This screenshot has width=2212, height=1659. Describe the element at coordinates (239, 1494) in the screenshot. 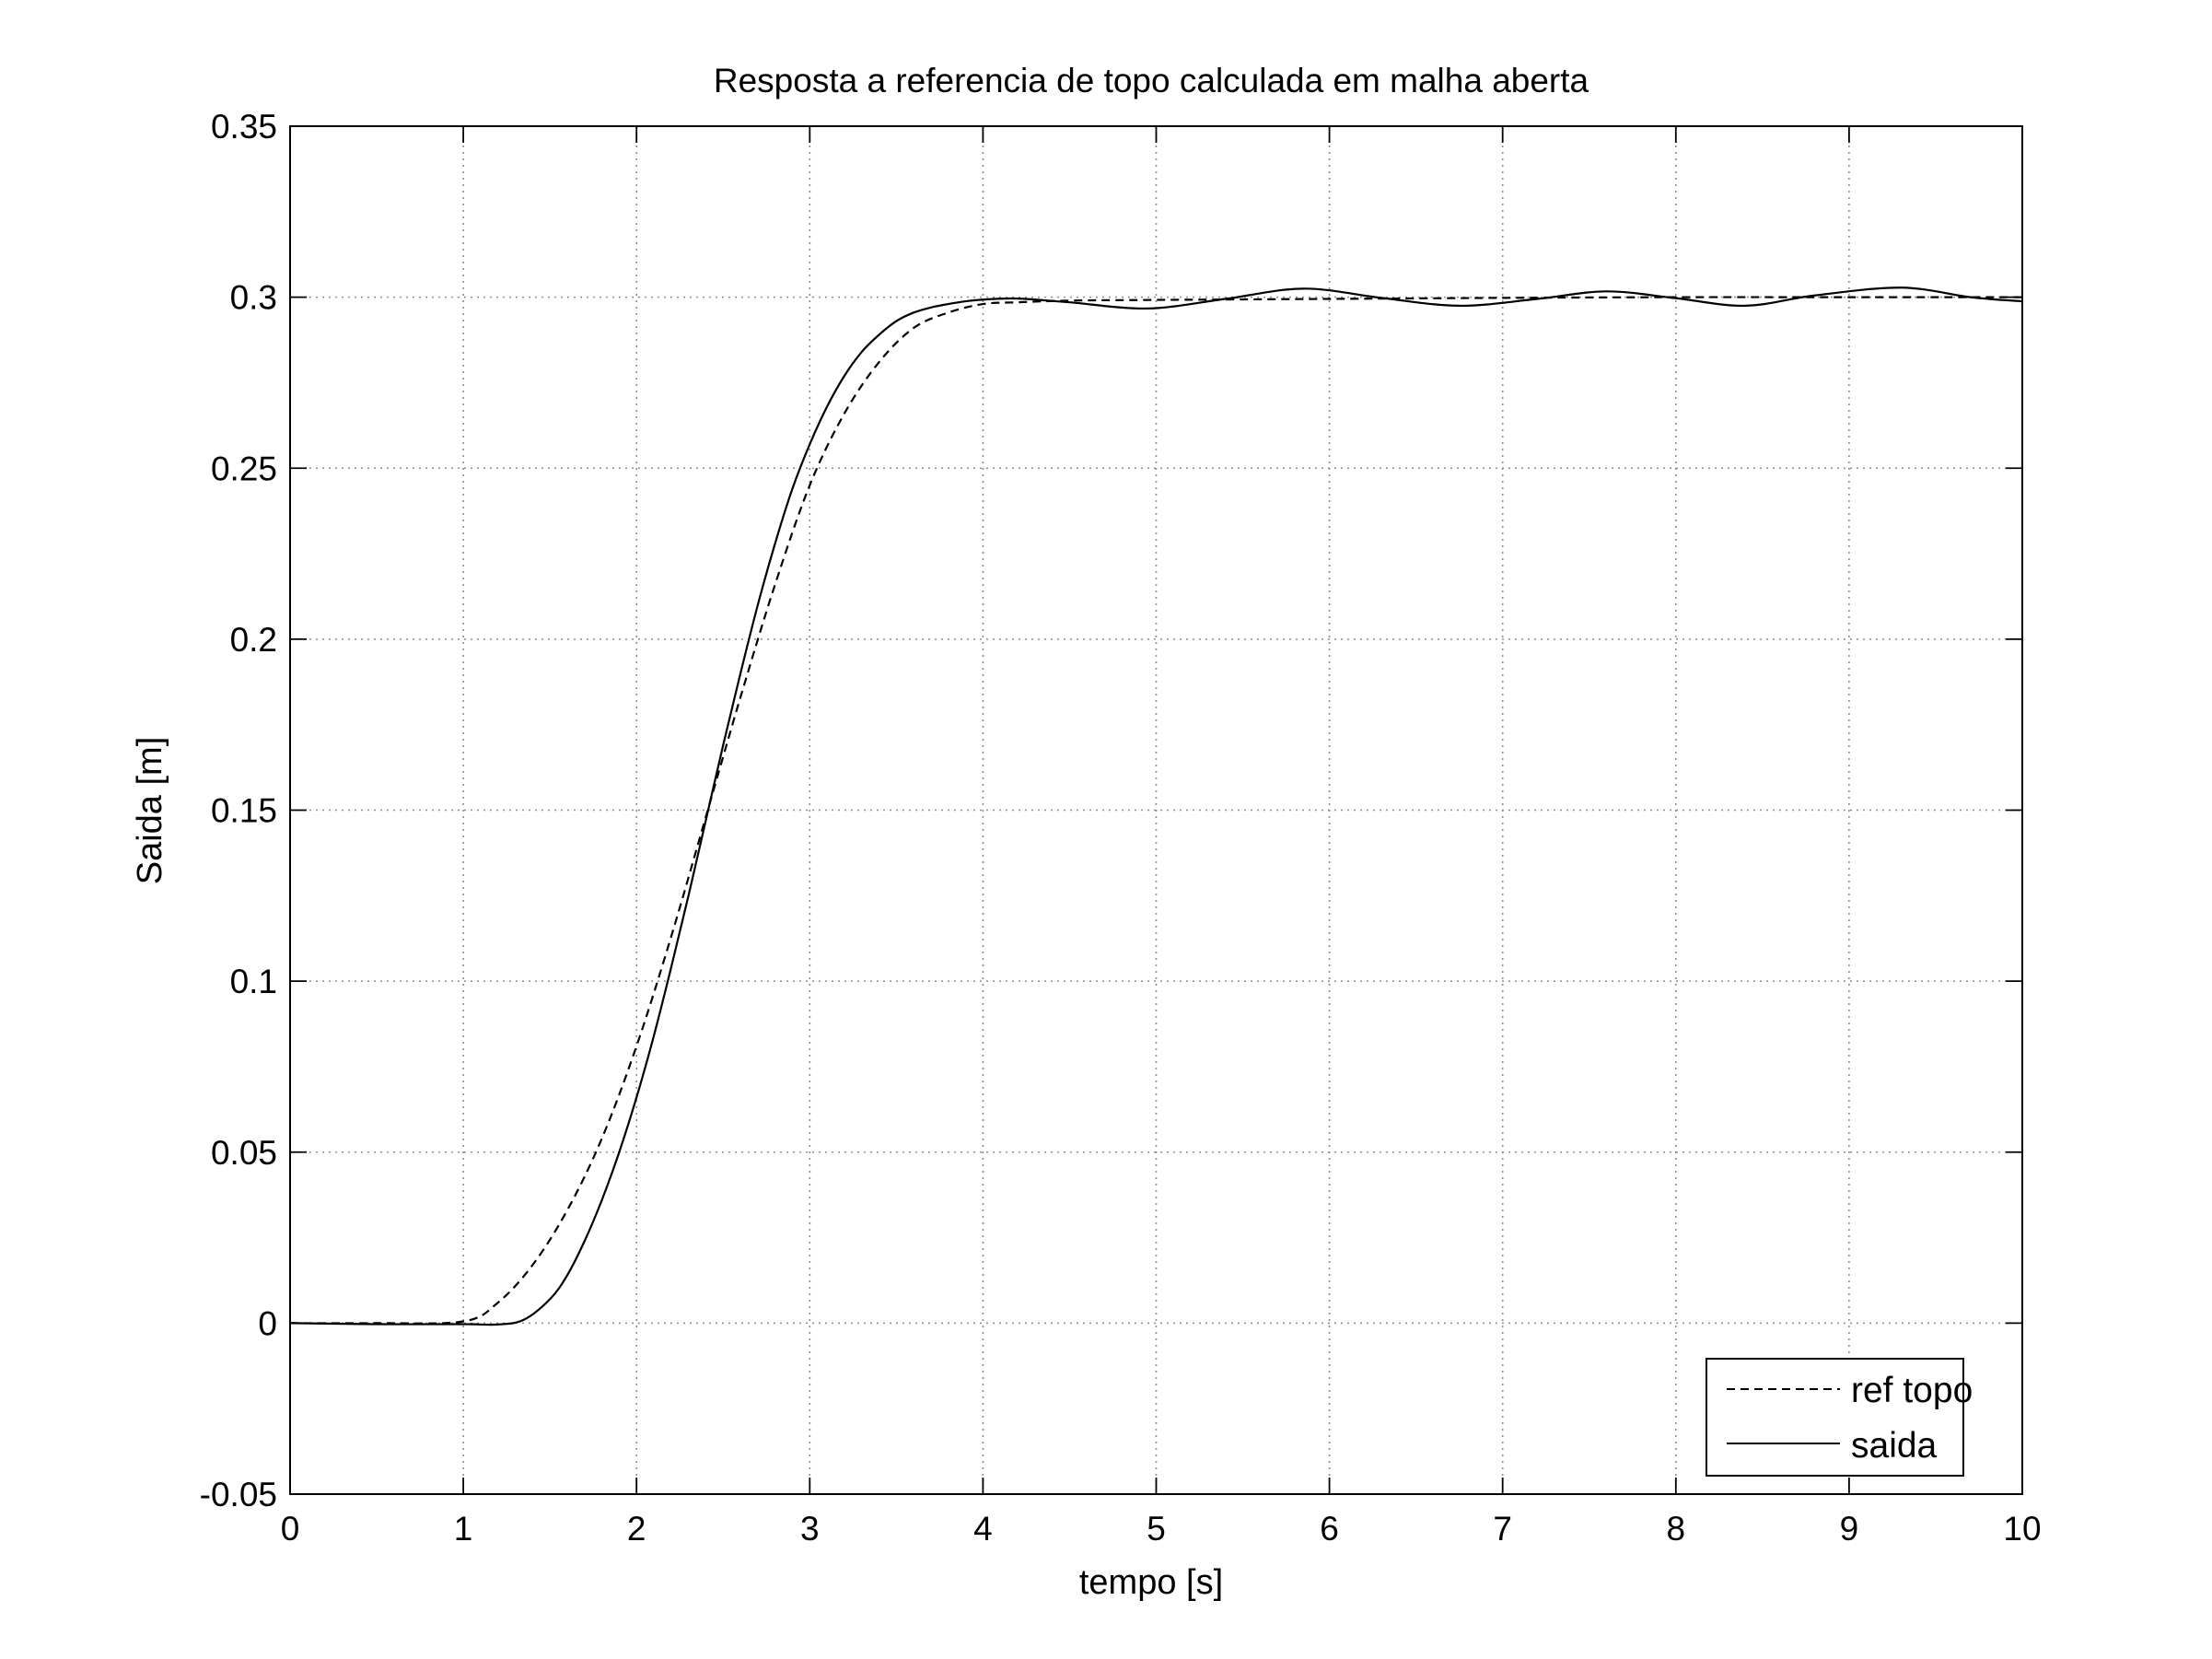

I see `y-tick-label: -0.05` at that location.